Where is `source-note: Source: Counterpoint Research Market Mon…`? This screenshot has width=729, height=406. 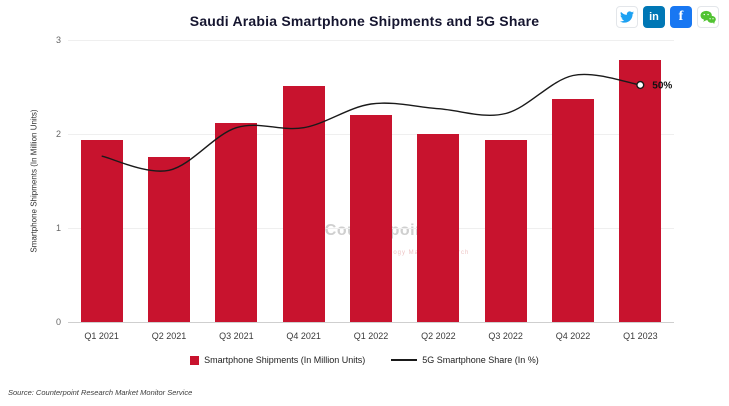 source-note: Source: Counterpoint Research Market Mon… is located at coordinates (100, 392).